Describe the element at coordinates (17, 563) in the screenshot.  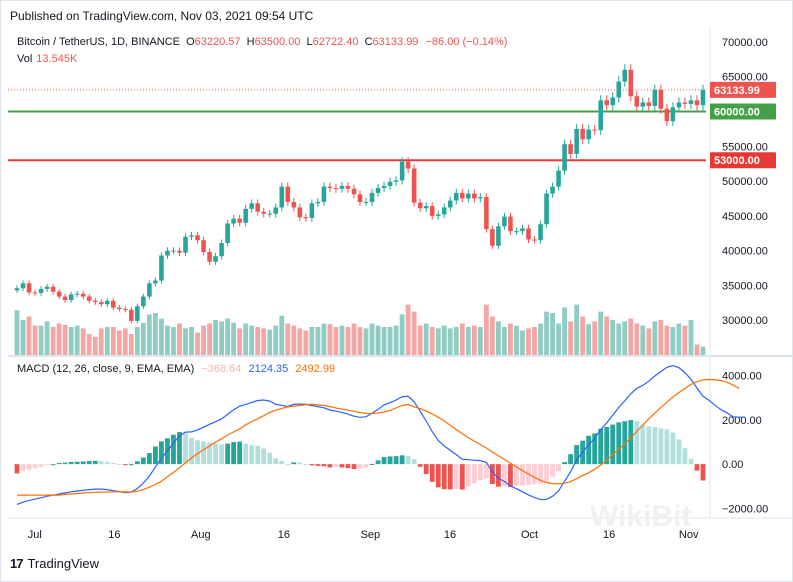
I see `tradingview-logo-icon: 17` at that location.